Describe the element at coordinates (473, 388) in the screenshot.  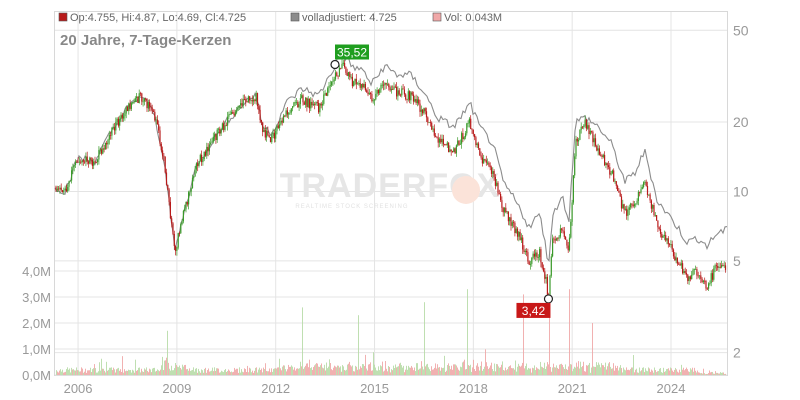
I see `x-tick-label: 2018` at that location.